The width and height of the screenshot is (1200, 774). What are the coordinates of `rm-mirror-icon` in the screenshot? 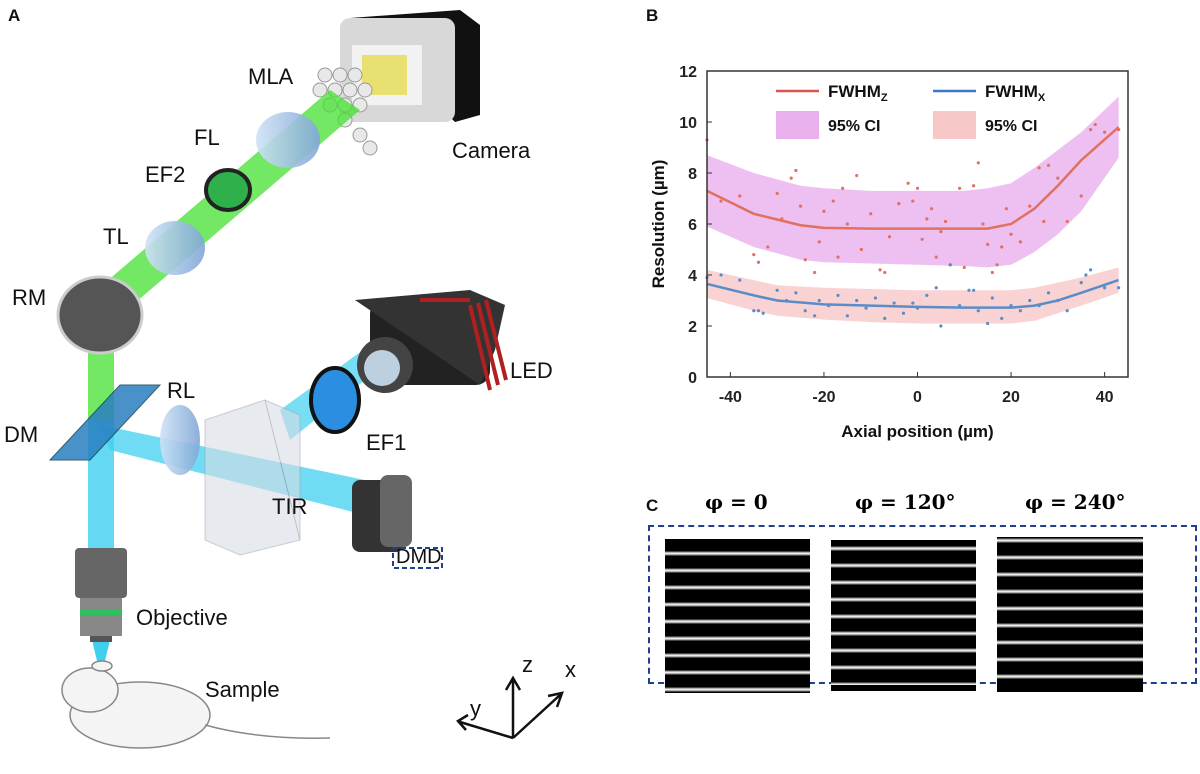 It's located at (100, 315).